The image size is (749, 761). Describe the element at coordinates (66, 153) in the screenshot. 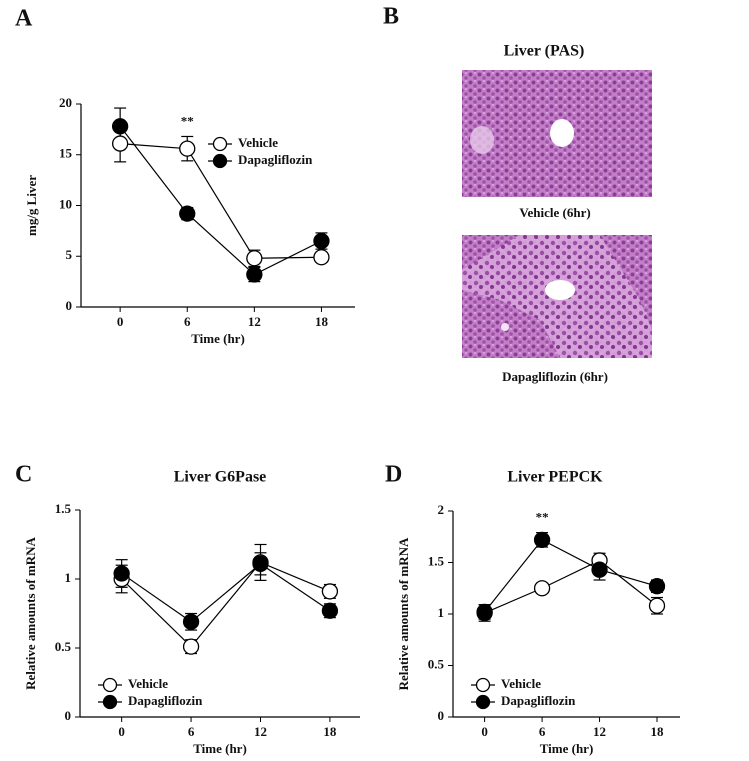

I see `y-tick-label: 15` at that location.